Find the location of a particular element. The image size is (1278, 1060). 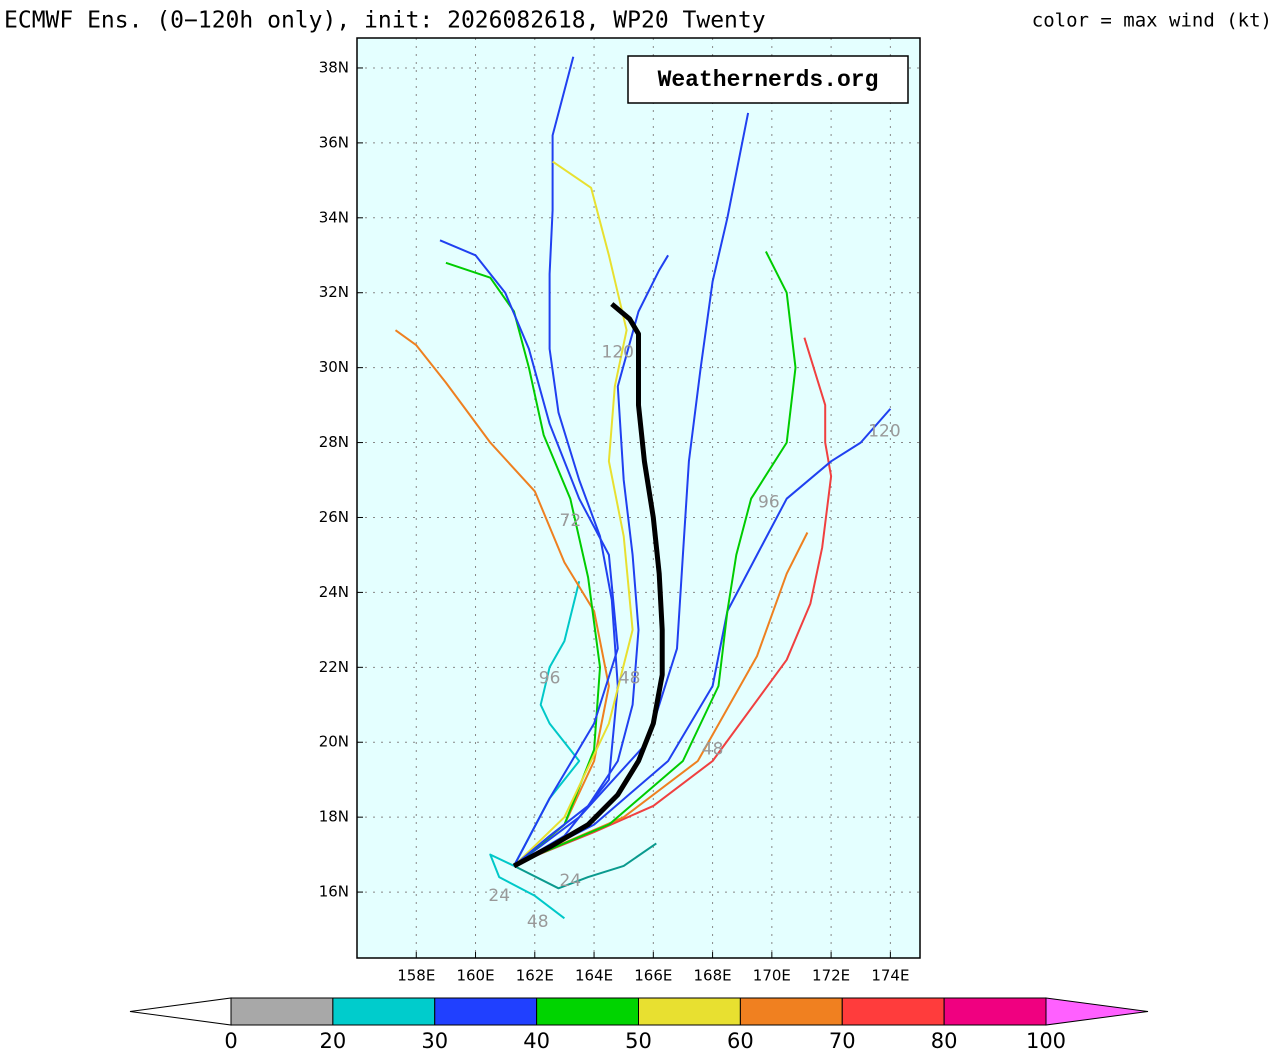

x-tick-label: 162E is located at coordinates (535, 976).